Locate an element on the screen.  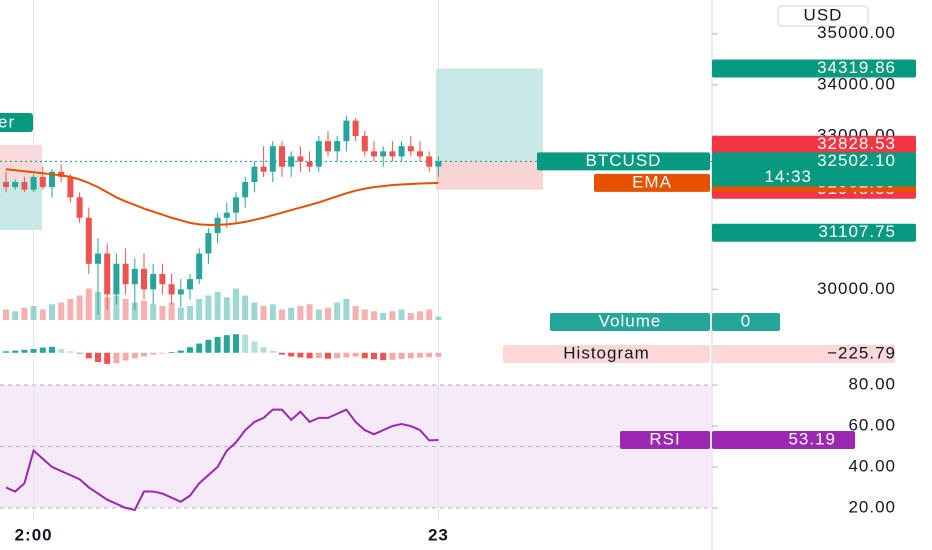
histogram-badge-label: −225.79 is located at coordinates (861, 352).